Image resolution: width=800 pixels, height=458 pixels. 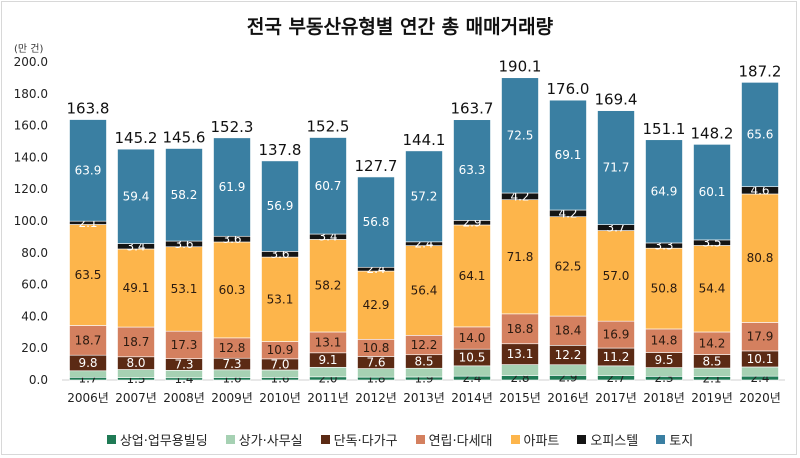 What do you see at coordinates (184, 289) in the screenshot?
I see `data-label: 53.1` at bounding box center [184, 289].